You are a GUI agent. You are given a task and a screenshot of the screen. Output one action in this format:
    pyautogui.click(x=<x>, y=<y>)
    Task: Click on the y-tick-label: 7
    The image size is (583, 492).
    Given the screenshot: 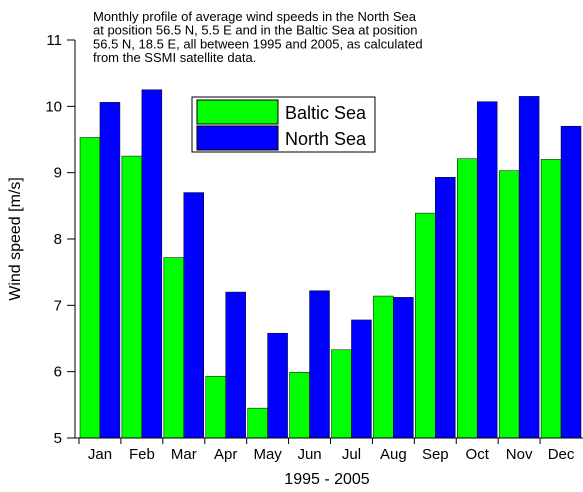 What is the action you would take?
    pyautogui.click(x=58, y=305)
    